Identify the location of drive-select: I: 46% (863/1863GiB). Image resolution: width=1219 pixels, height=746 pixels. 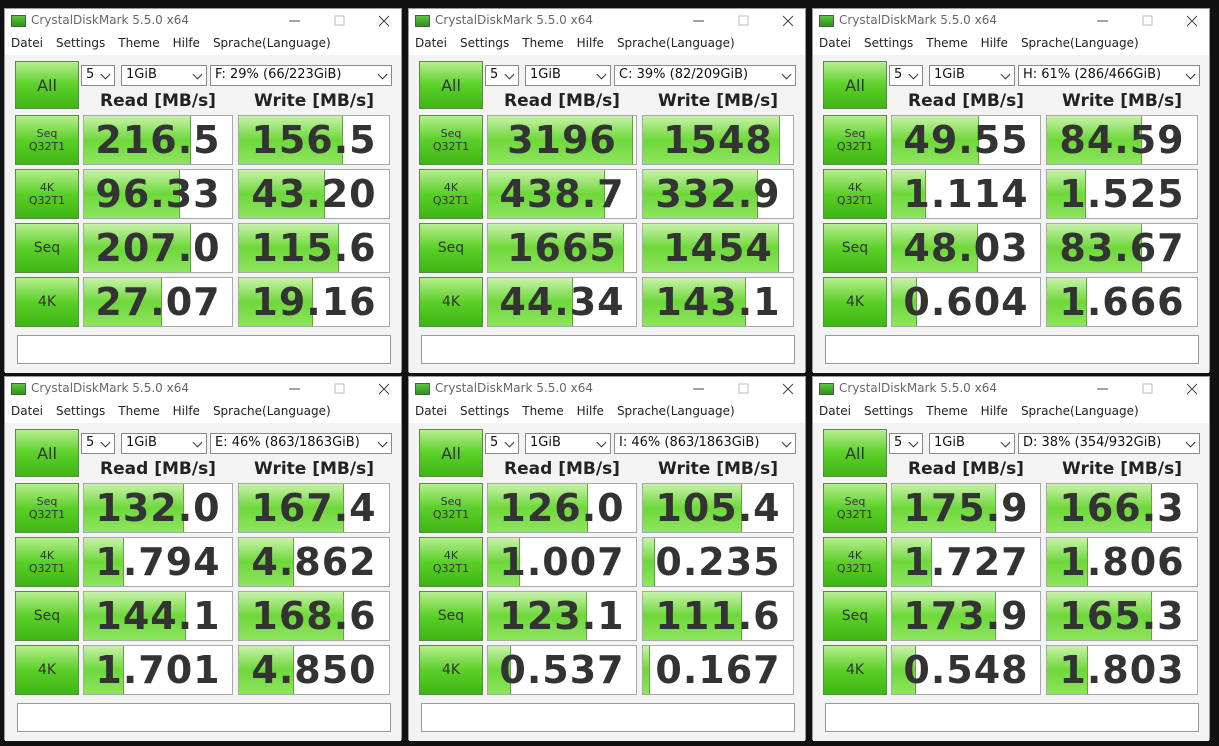
(705, 443).